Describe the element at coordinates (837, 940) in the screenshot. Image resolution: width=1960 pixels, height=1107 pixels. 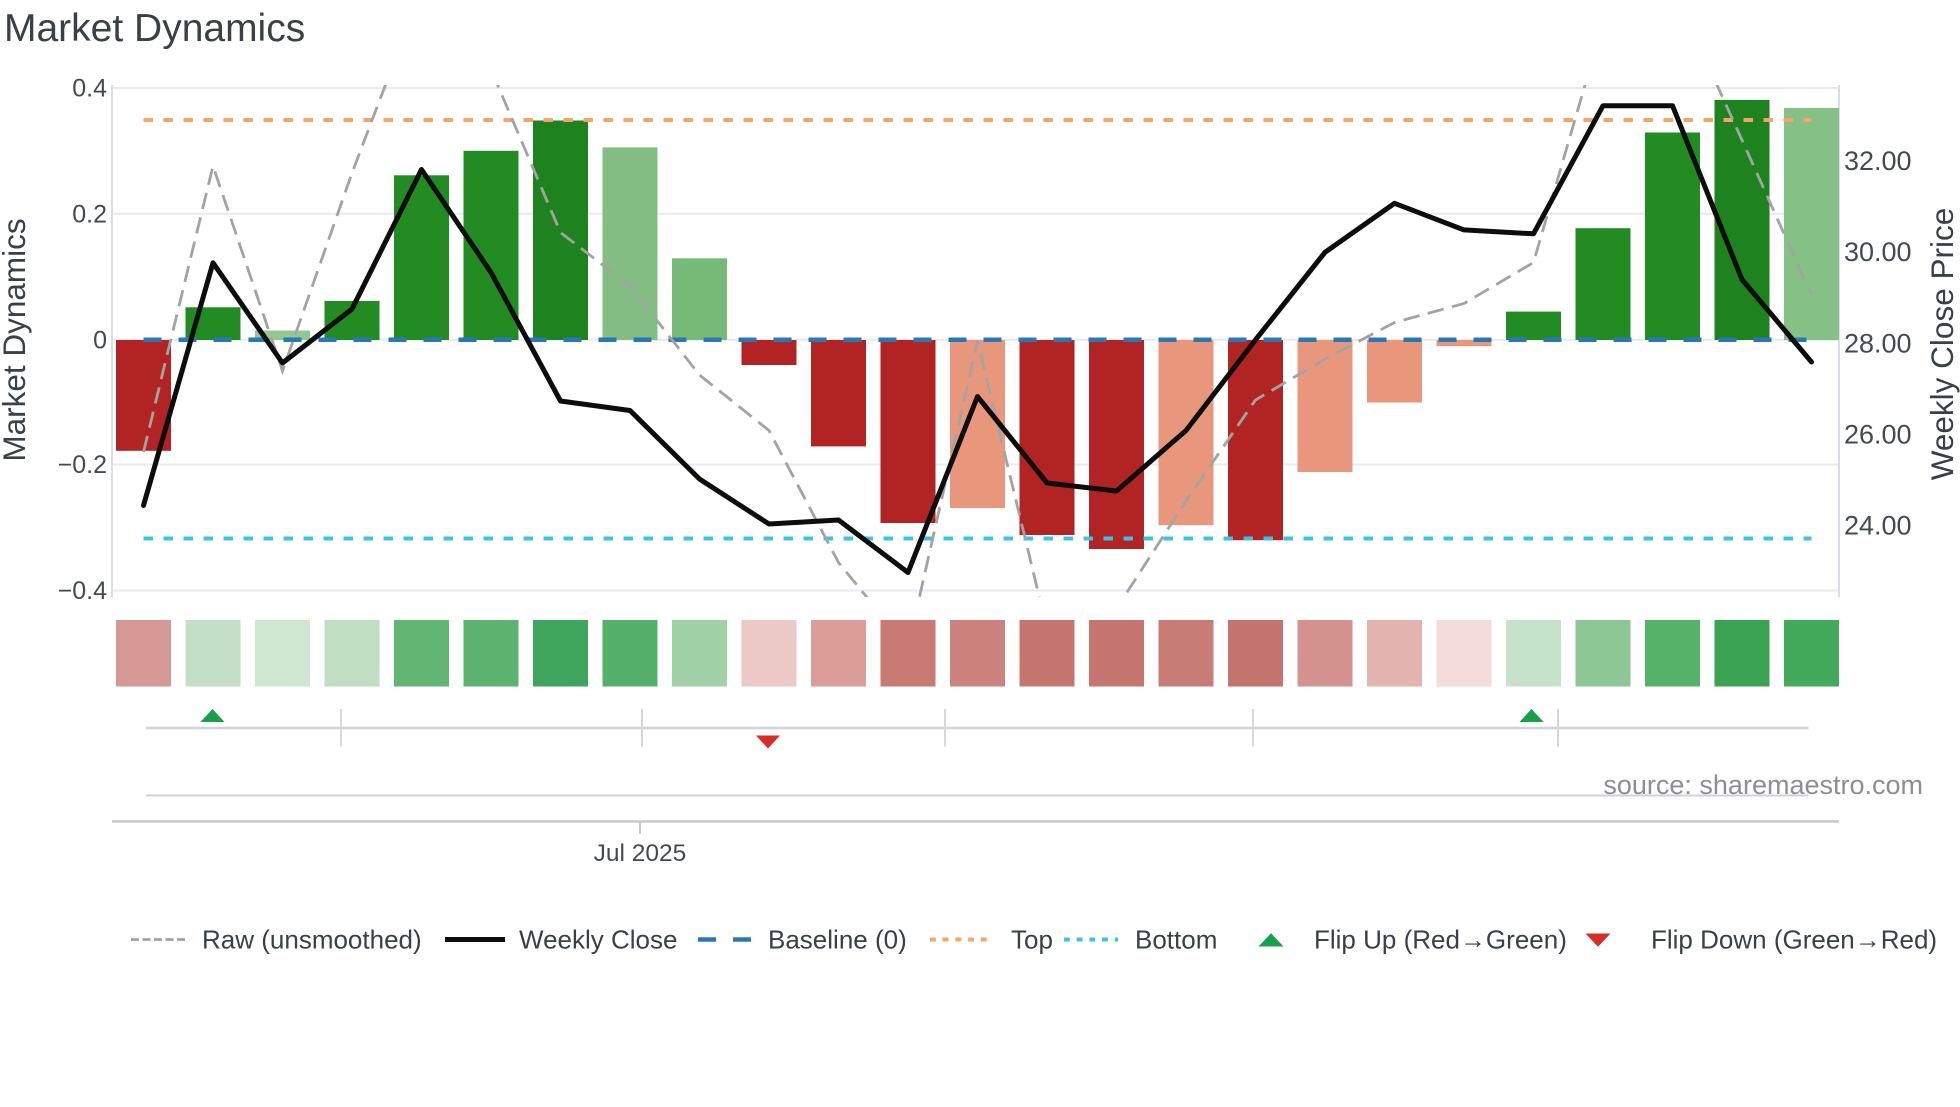
I see `svg-text: Baseline (0)` at that location.